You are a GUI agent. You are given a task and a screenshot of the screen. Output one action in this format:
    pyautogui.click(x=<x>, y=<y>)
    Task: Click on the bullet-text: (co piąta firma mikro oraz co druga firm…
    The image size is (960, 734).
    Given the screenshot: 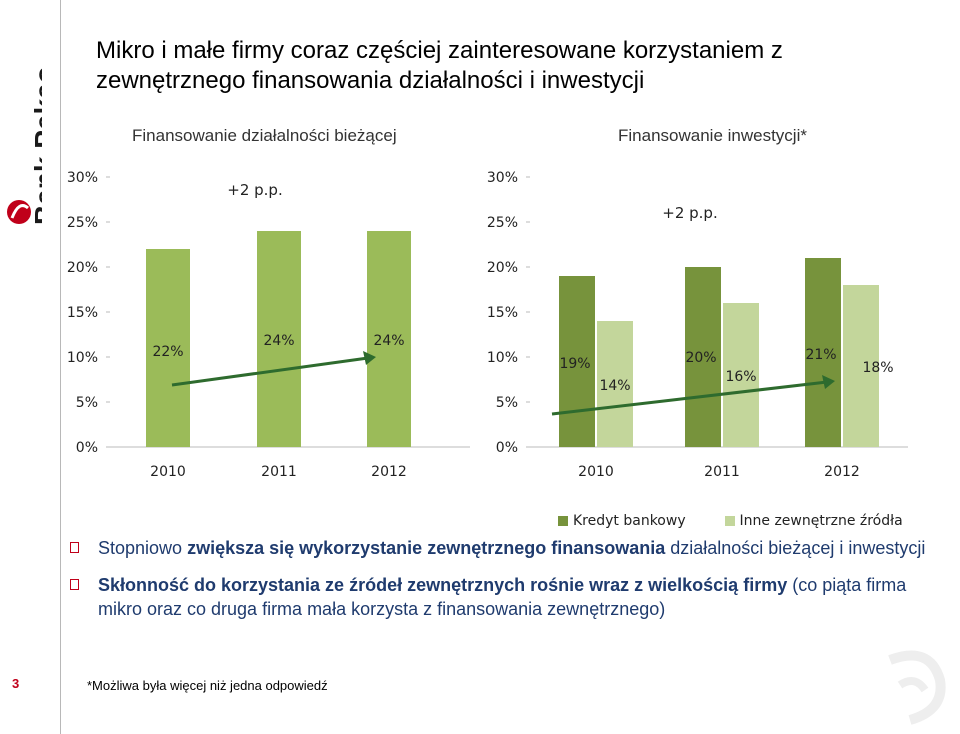 What is the action you would take?
    pyautogui.click(x=502, y=597)
    